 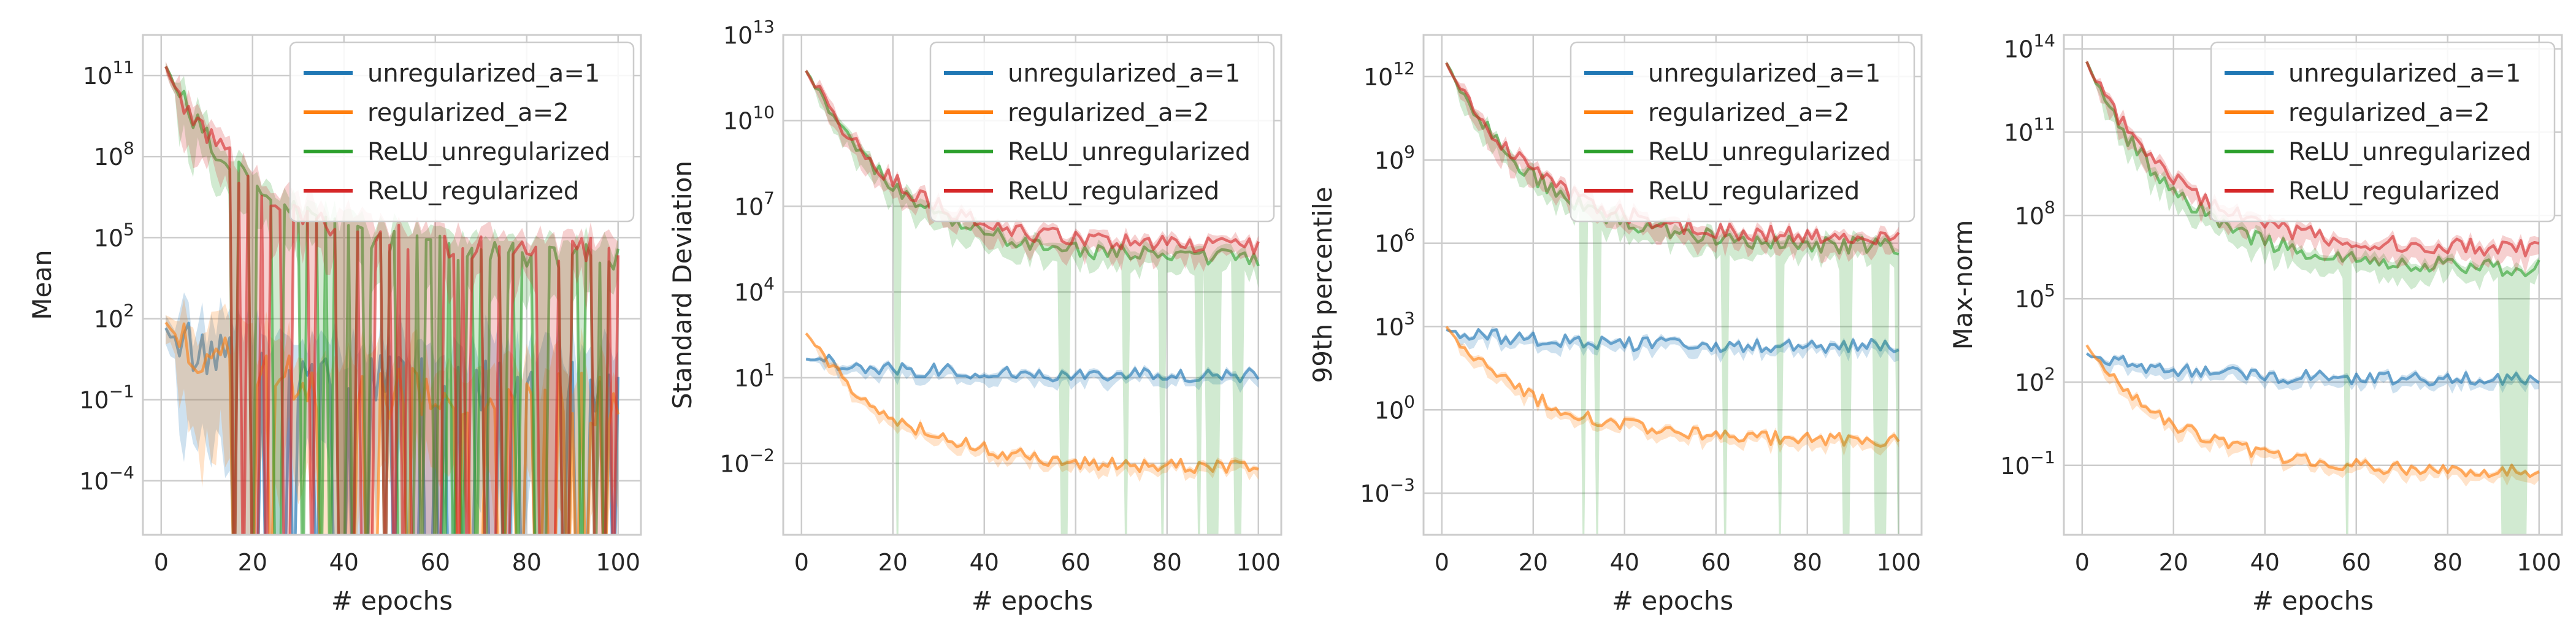 What do you see at coordinates (106, 478) in the screenshot?
I see `y-tick-label: 10⁻⁴` at bounding box center [106, 478].